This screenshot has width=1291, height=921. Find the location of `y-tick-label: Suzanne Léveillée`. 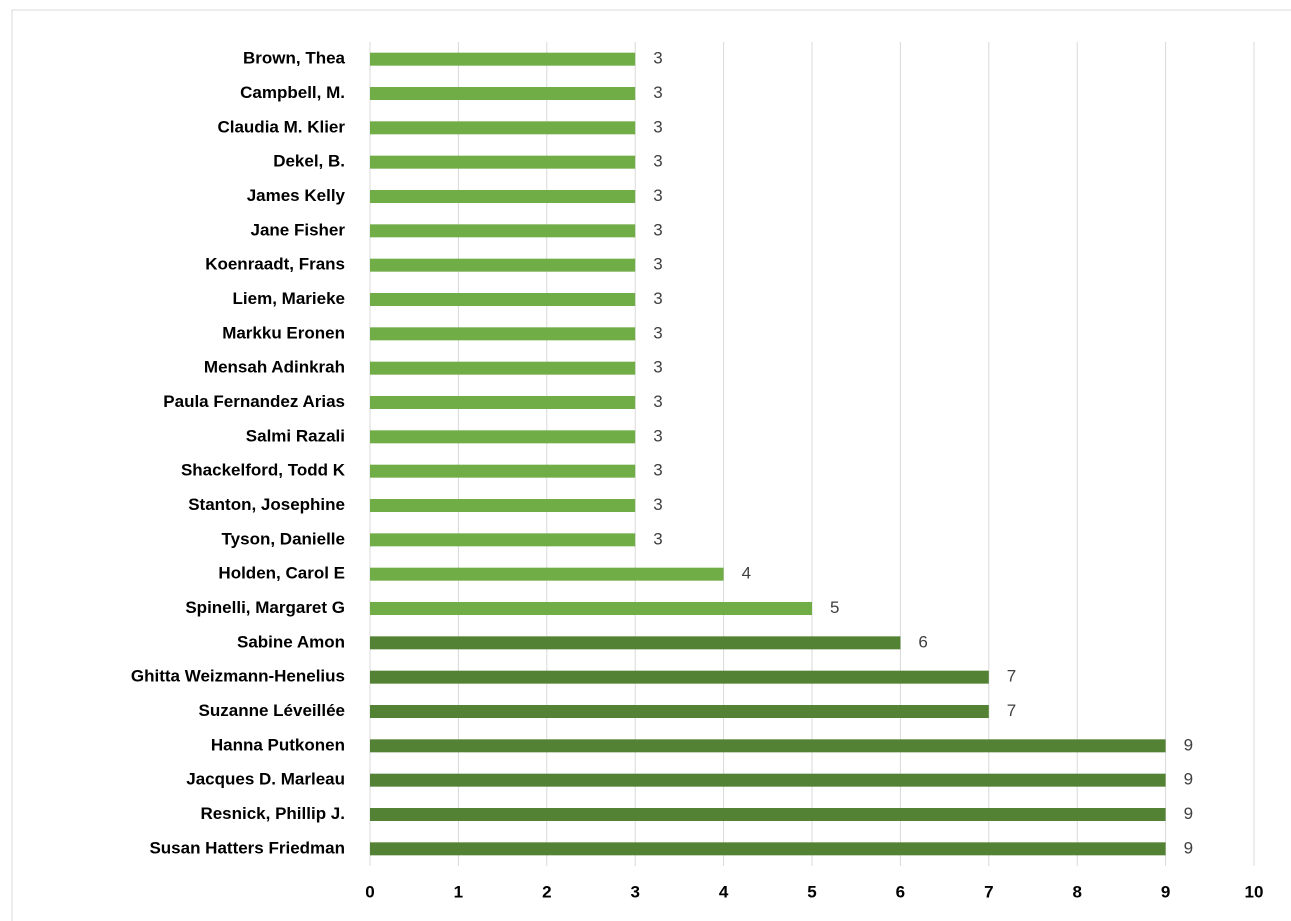

y-tick-label: Suzanne Léveillée is located at coordinates (272, 710).